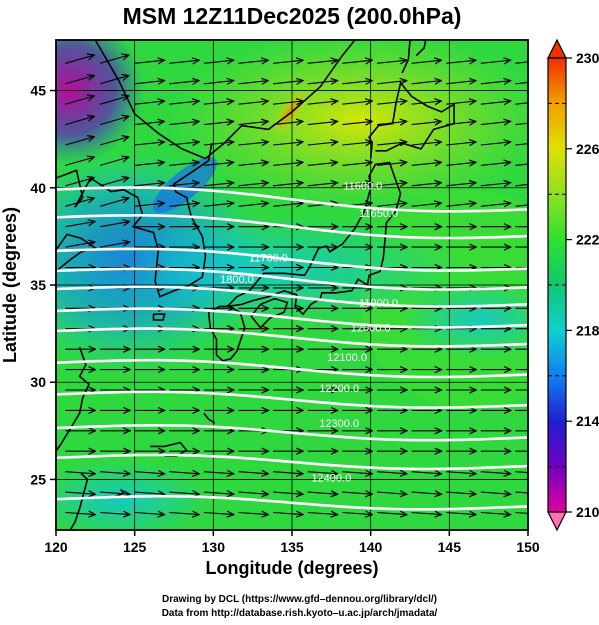 The image size is (599, 625). What do you see at coordinates (237, 280) in the screenshot?
I see `contour-label: 1800.0` at bounding box center [237, 280].